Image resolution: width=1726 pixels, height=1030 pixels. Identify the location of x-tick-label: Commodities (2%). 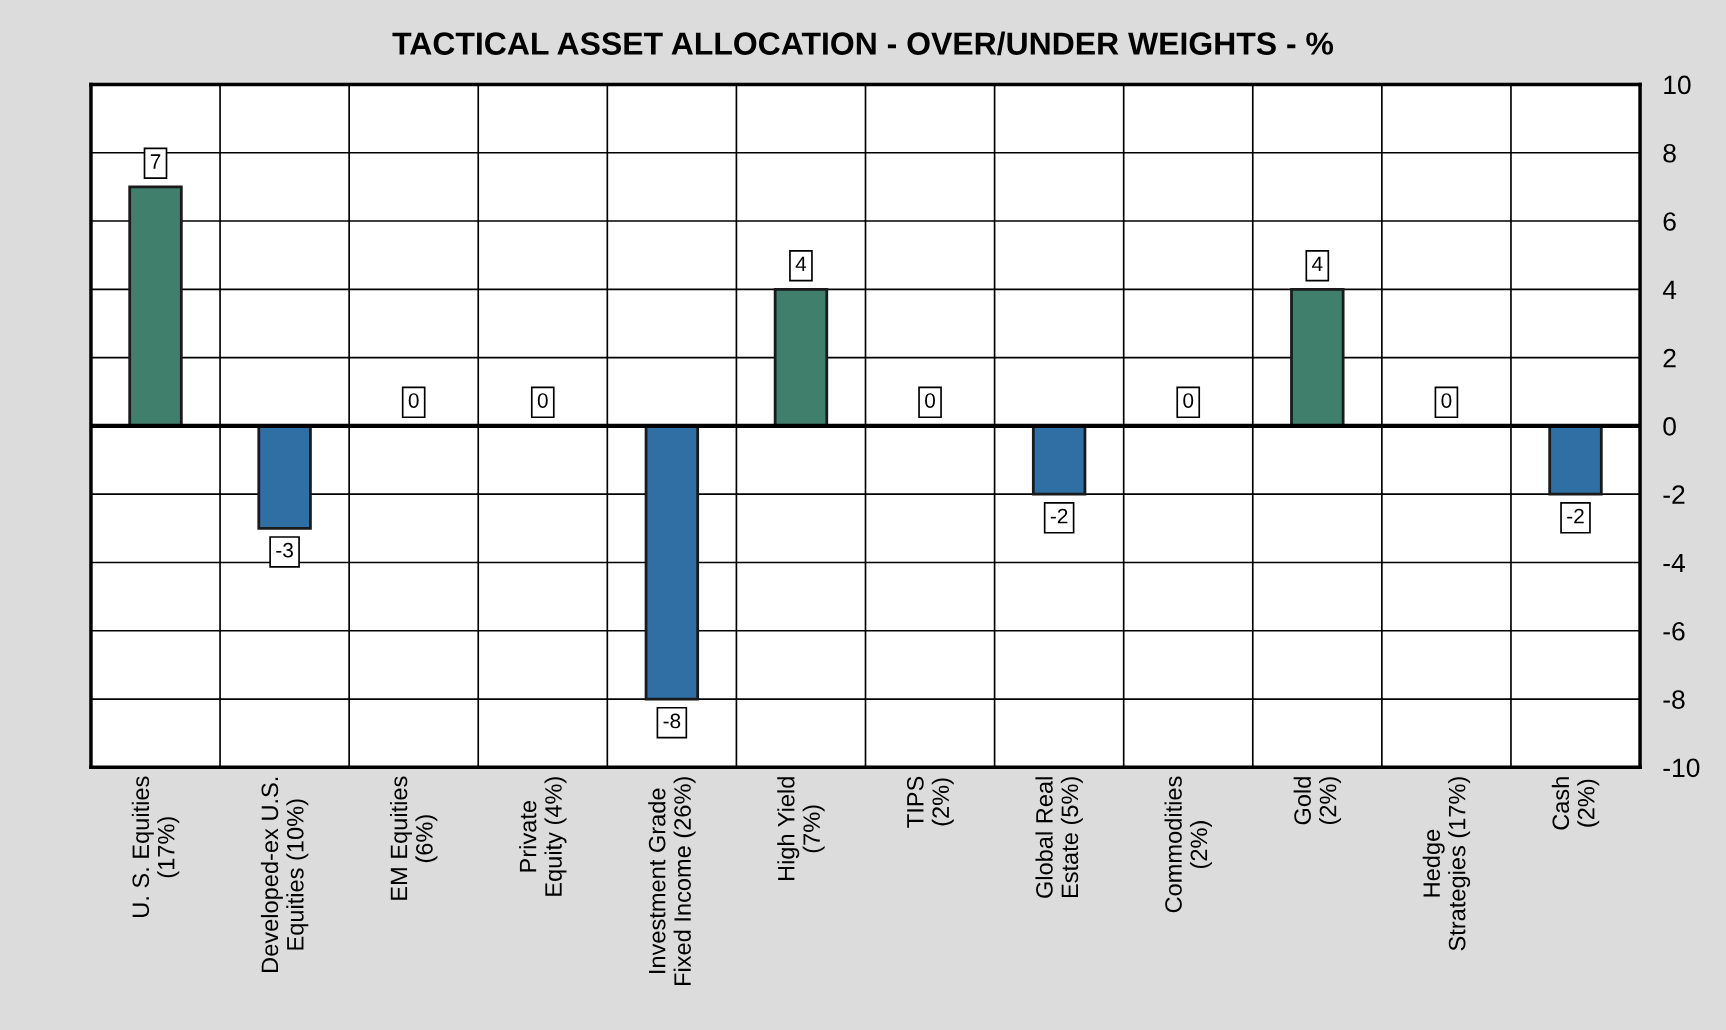
(1188, 844).